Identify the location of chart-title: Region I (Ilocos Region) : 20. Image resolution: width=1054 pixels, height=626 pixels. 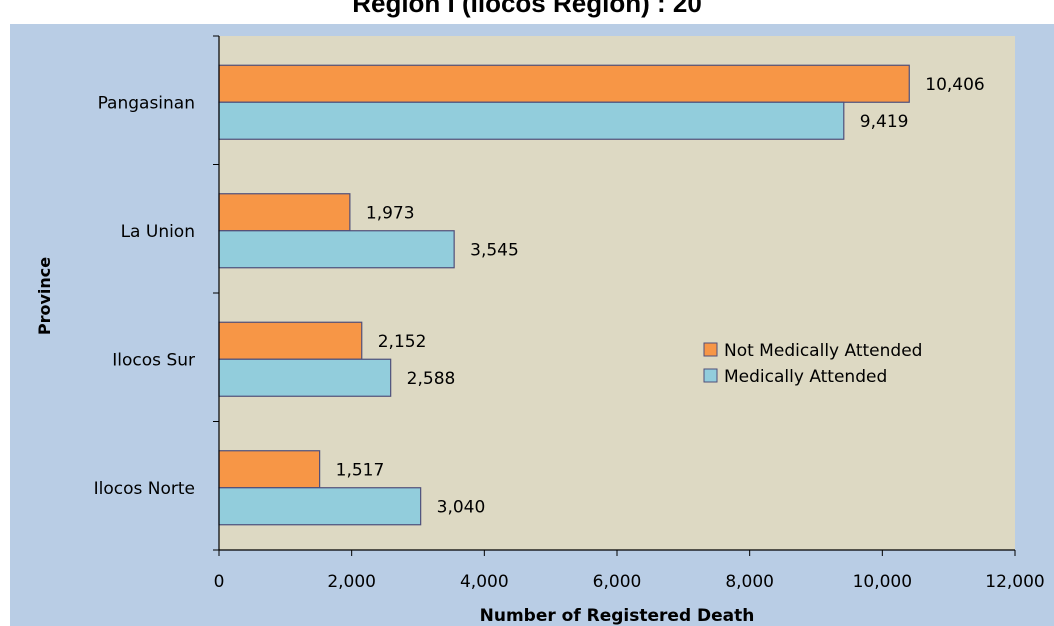
(527, 9).